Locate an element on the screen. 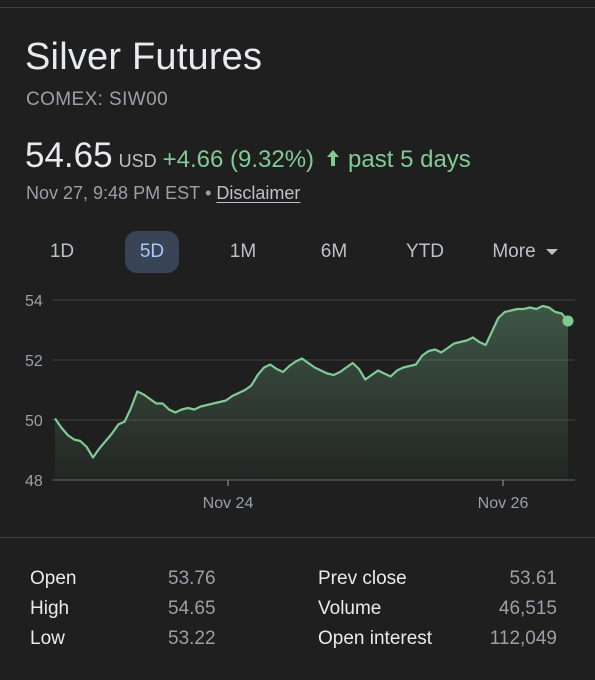  y-tick-label: 52 is located at coordinates (34, 361).